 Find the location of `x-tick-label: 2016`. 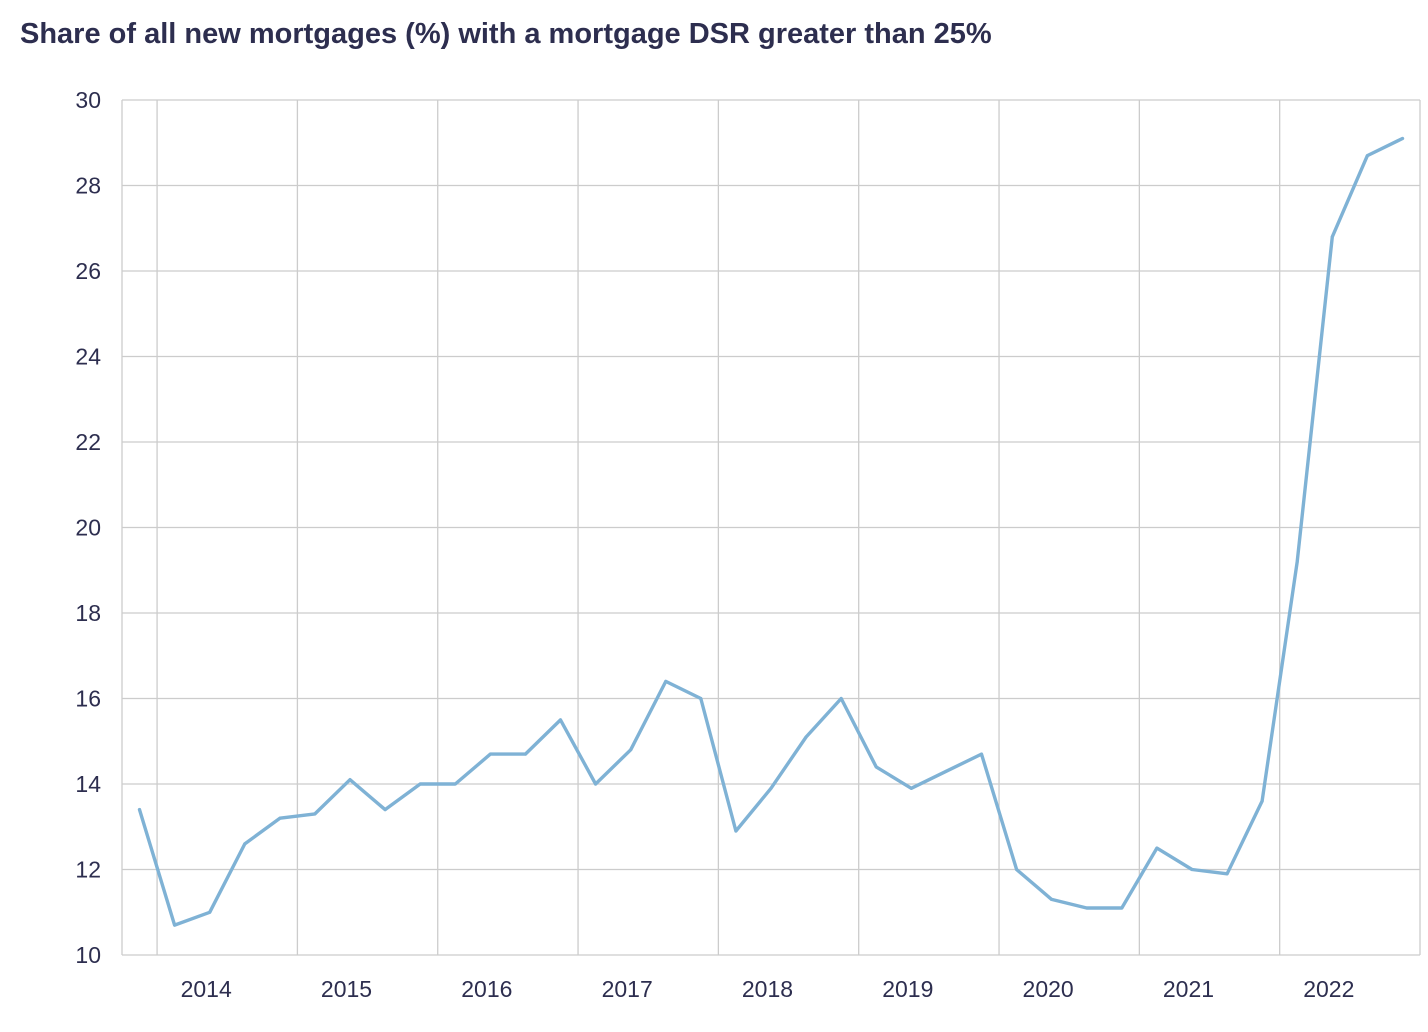

x-tick-label: 2016 is located at coordinates (486, 989).